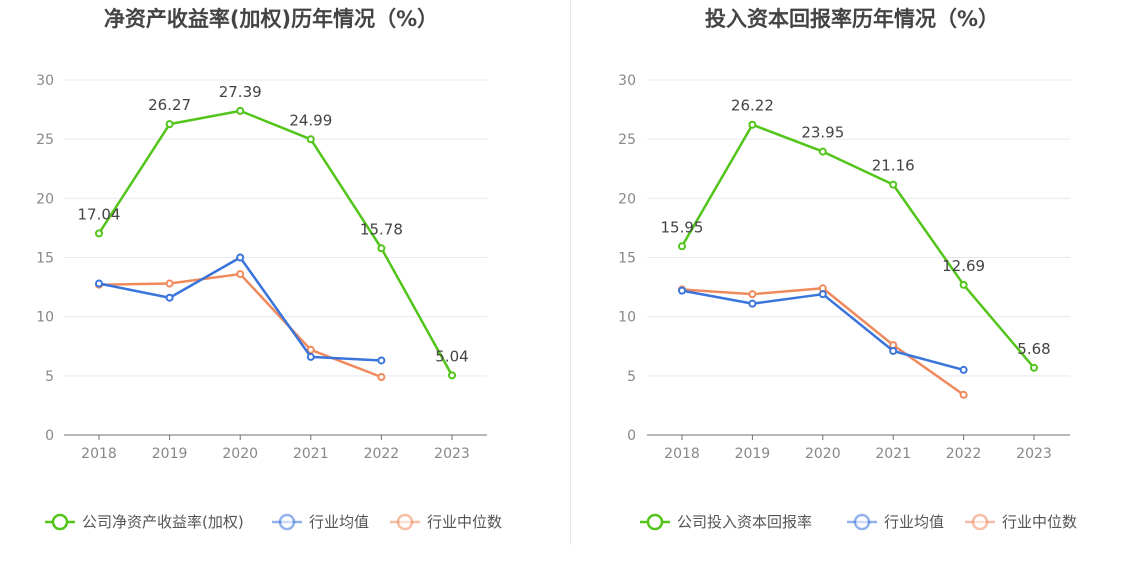 The image size is (1134, 586). Describe the element at coordinates (381, 229) in the screenshot. I see `data-label: 15.78` at that location.